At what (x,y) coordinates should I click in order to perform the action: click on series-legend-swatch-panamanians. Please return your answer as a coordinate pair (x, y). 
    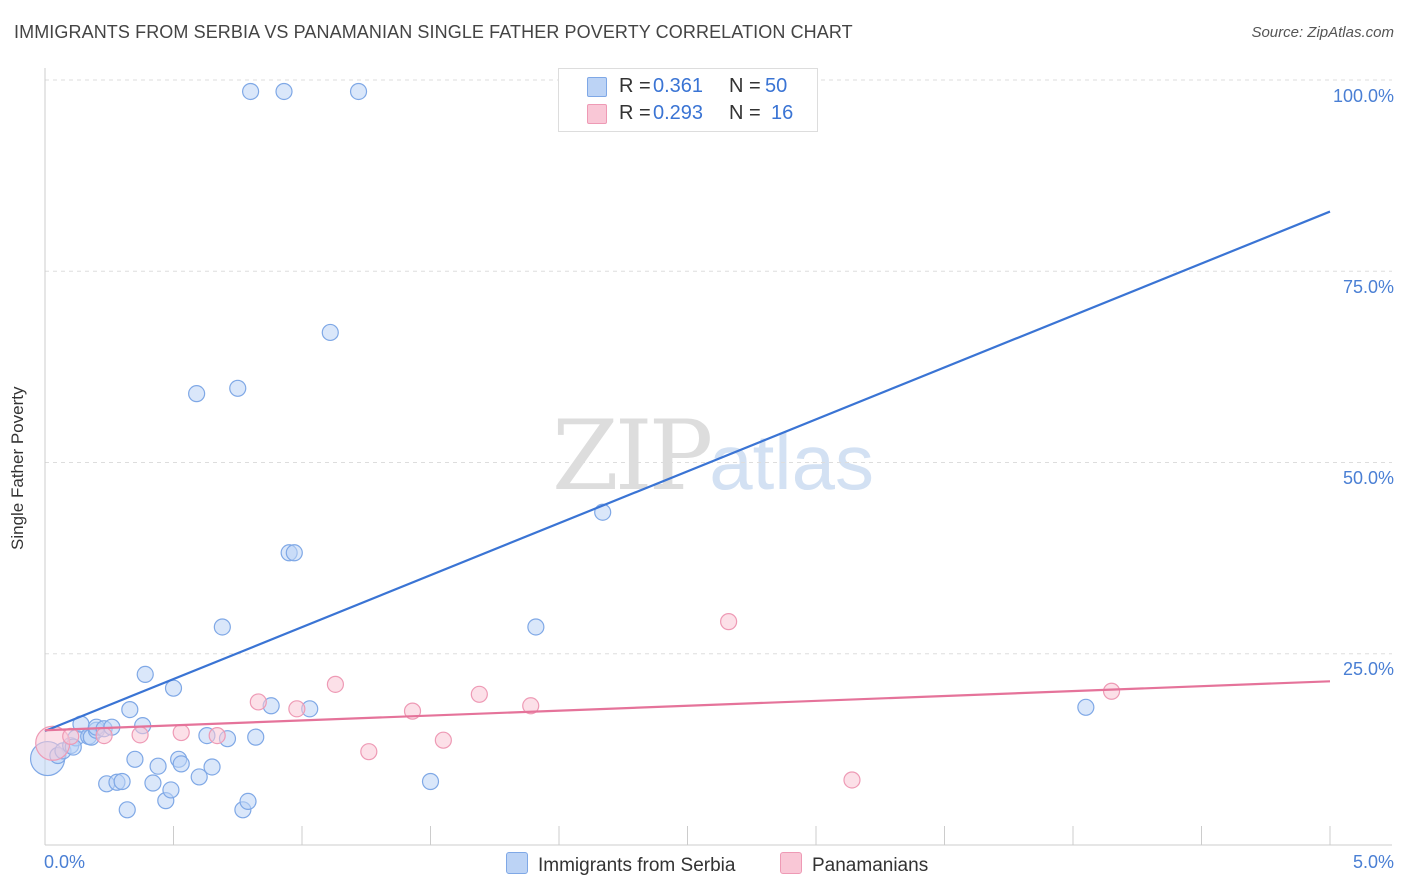
    Looking at the image, I should click on (791, 863).